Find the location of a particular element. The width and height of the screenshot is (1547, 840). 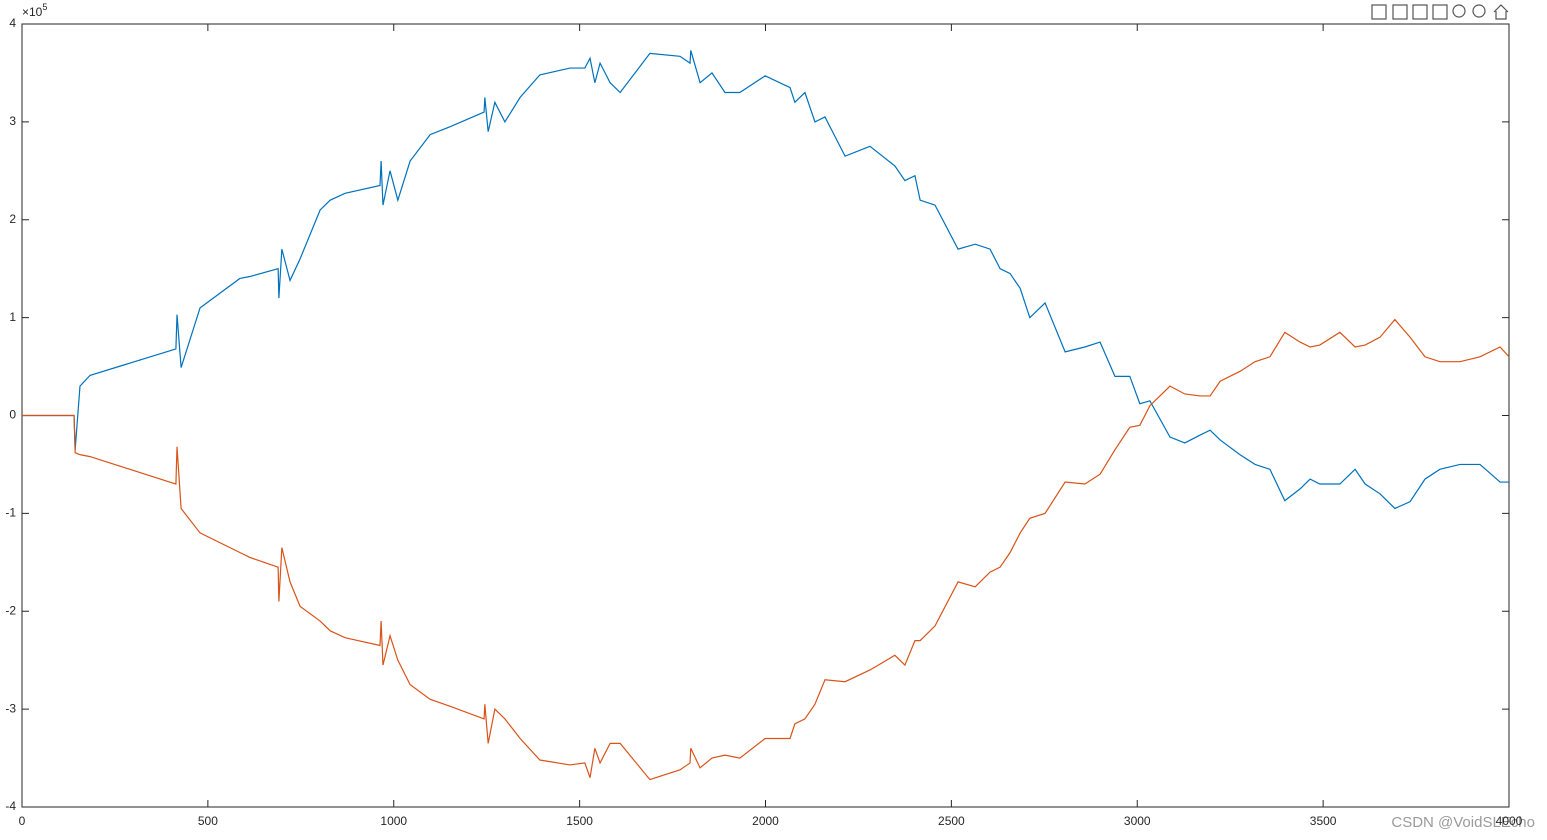

y-tick-label: -1 is located at coordinates (10, 513).